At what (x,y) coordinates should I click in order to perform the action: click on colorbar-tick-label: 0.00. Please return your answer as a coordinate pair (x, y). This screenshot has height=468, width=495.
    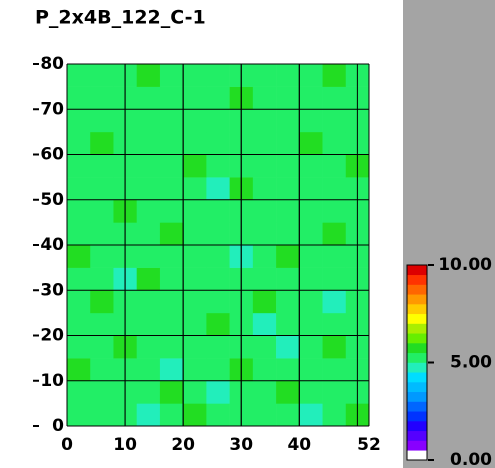
    Looking at the image, I should click on (471, 459).